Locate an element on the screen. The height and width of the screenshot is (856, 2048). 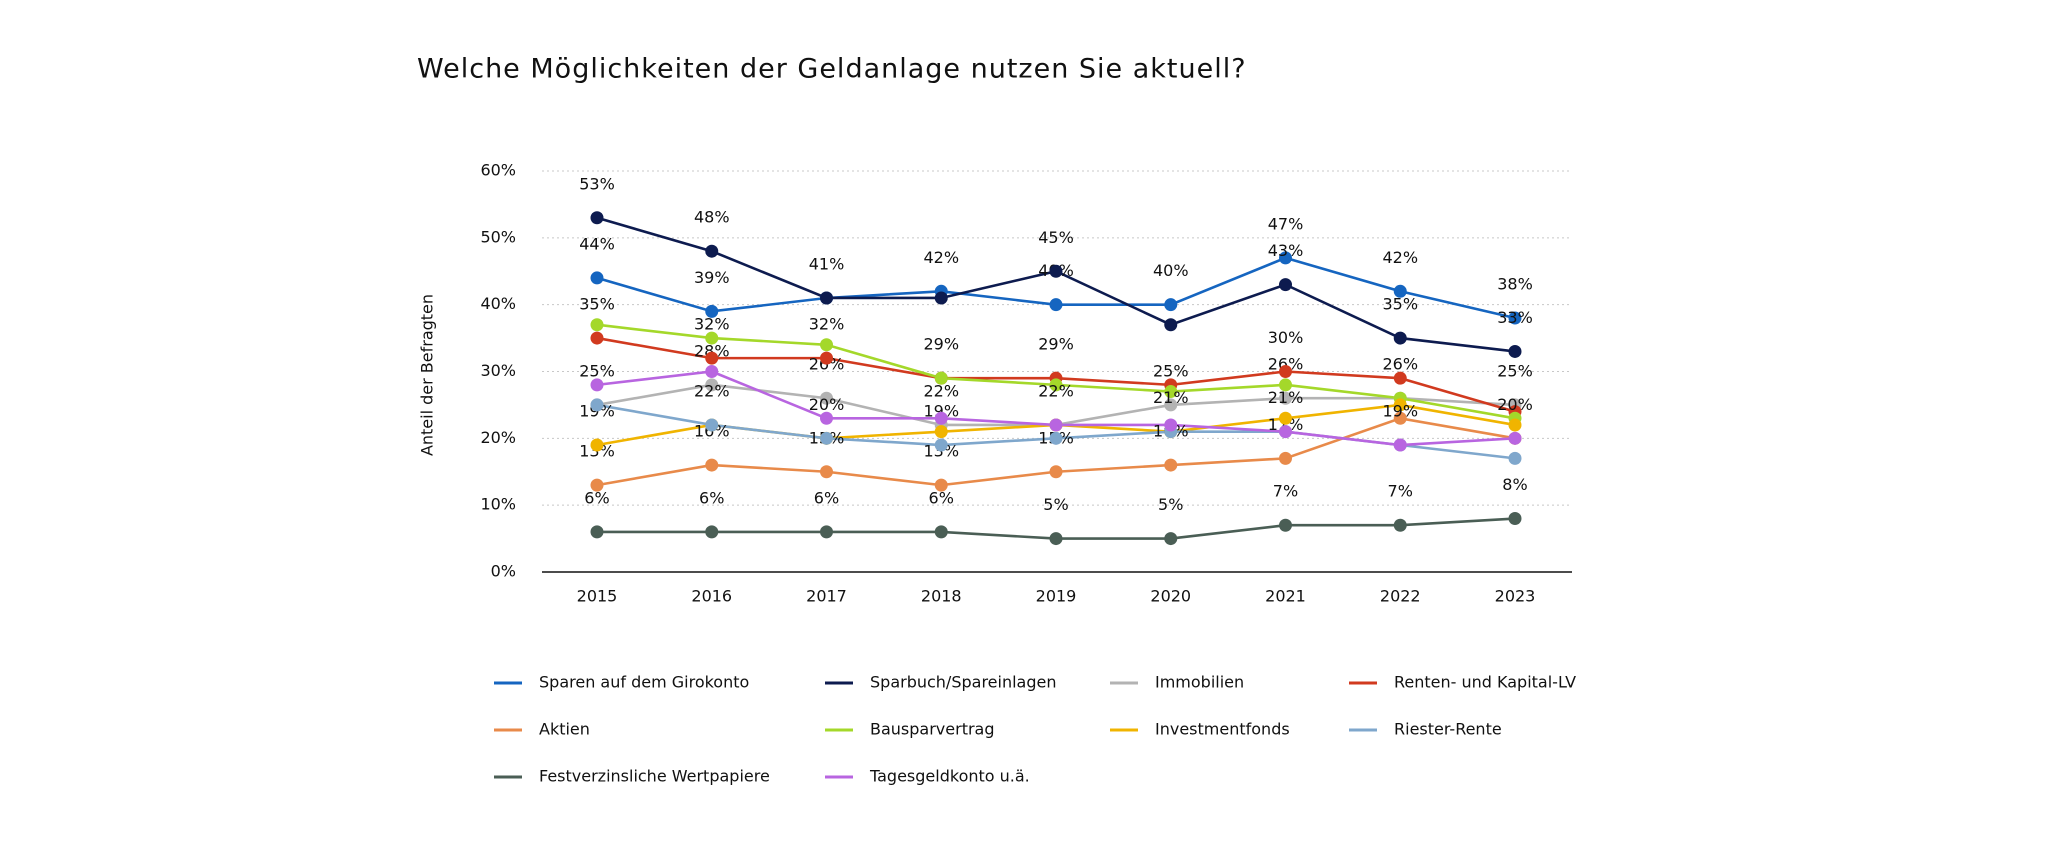
x-tick-label: 2023 is located at coordinates (1515, 596).